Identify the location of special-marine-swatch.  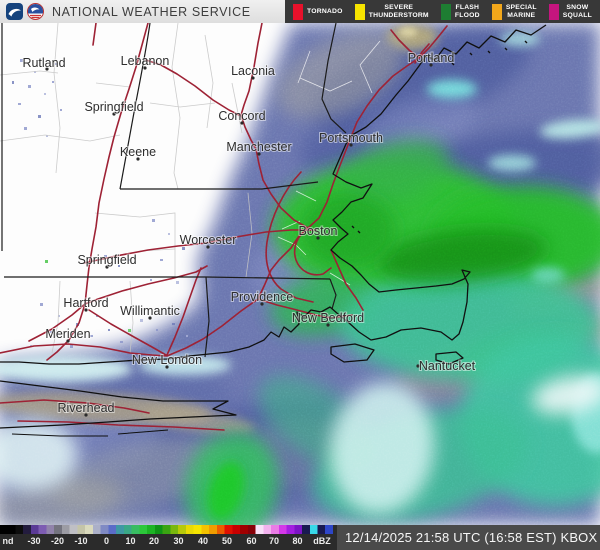
(496, 11).